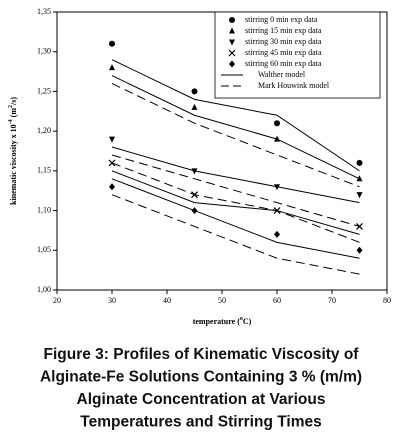 The width and height of the screenshot is (403, 437). What do you see at coordinates (277, 300) in the screenshot?
I see `x-tick-label: 60` at bounding box center [277, 300].